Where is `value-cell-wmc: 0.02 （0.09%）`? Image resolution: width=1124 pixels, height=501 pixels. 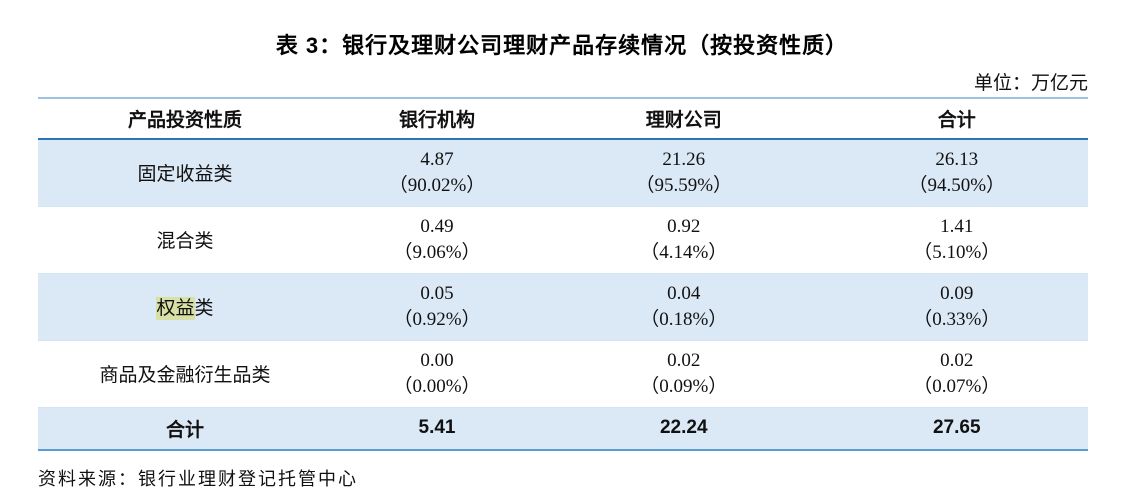 value-cell-wmc: 0.02 （0.09%） is located at coordinates (684, 374).